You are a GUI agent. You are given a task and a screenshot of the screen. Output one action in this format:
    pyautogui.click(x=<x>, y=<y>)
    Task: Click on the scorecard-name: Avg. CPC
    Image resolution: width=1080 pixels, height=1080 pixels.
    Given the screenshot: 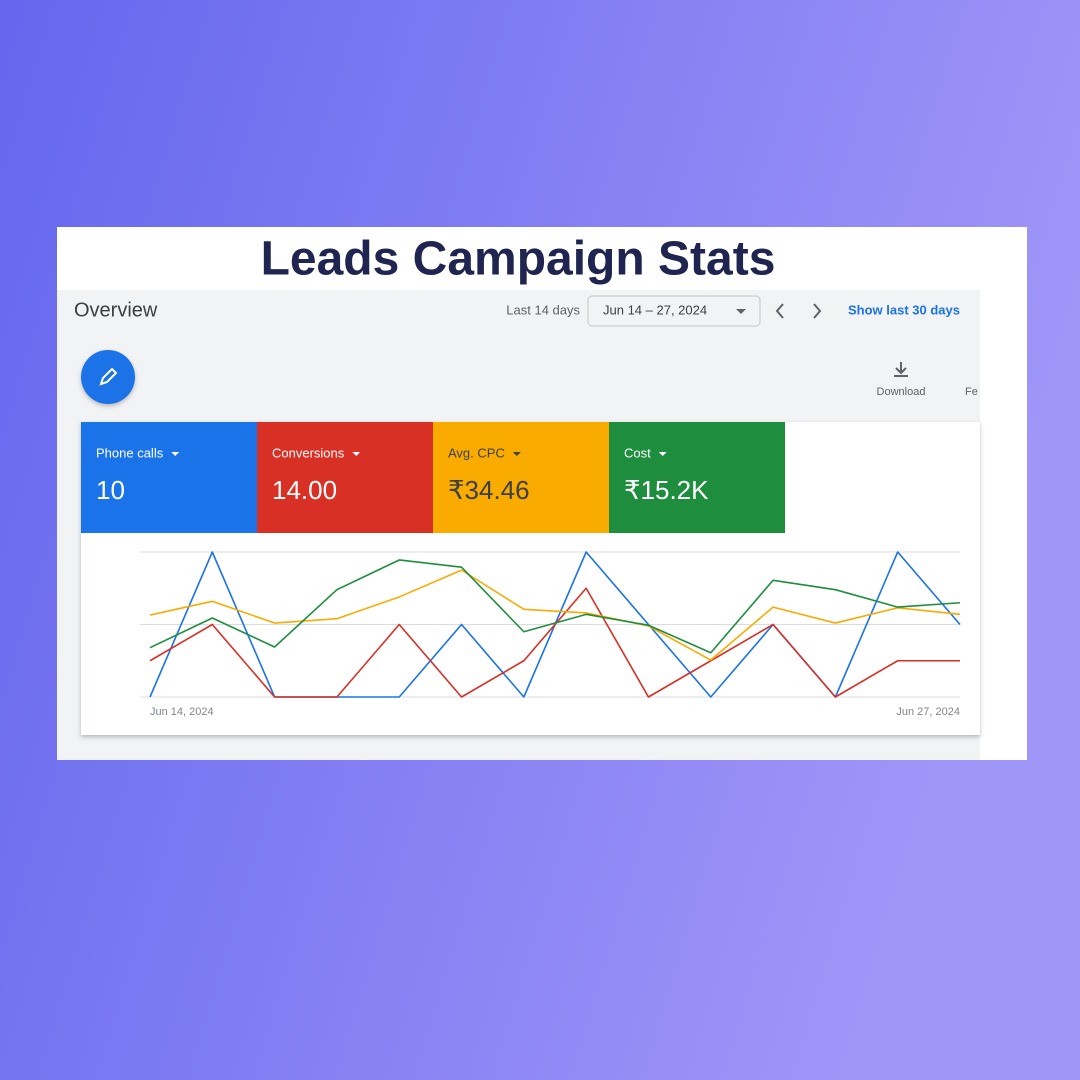 What is the action you would take?
    pyautogui.click(x=476, y=452)
    